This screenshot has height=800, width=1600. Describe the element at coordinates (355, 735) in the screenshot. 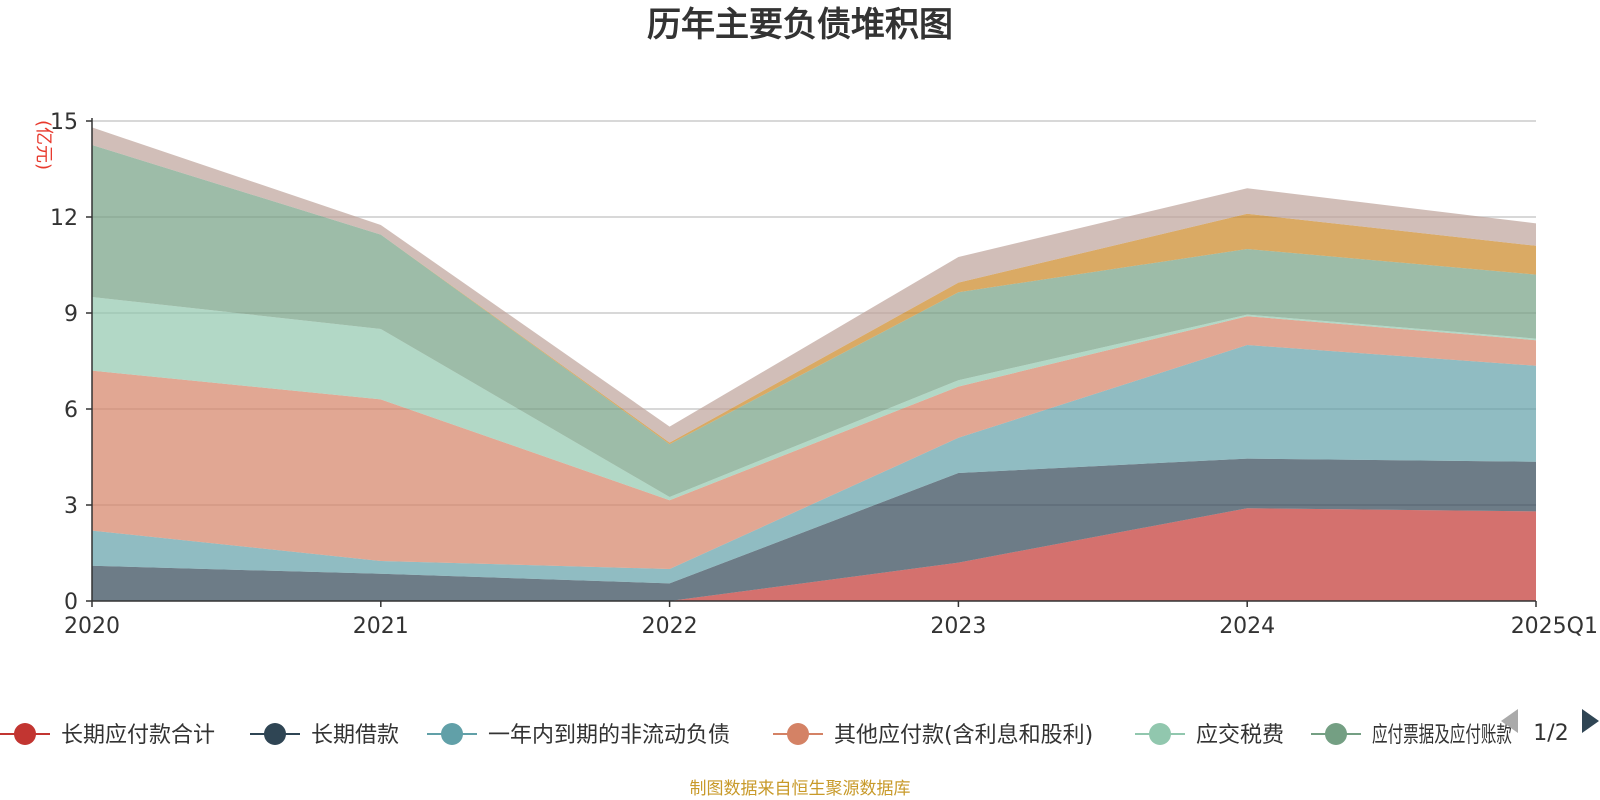

I see `legend-label: 长期借款` at that location.